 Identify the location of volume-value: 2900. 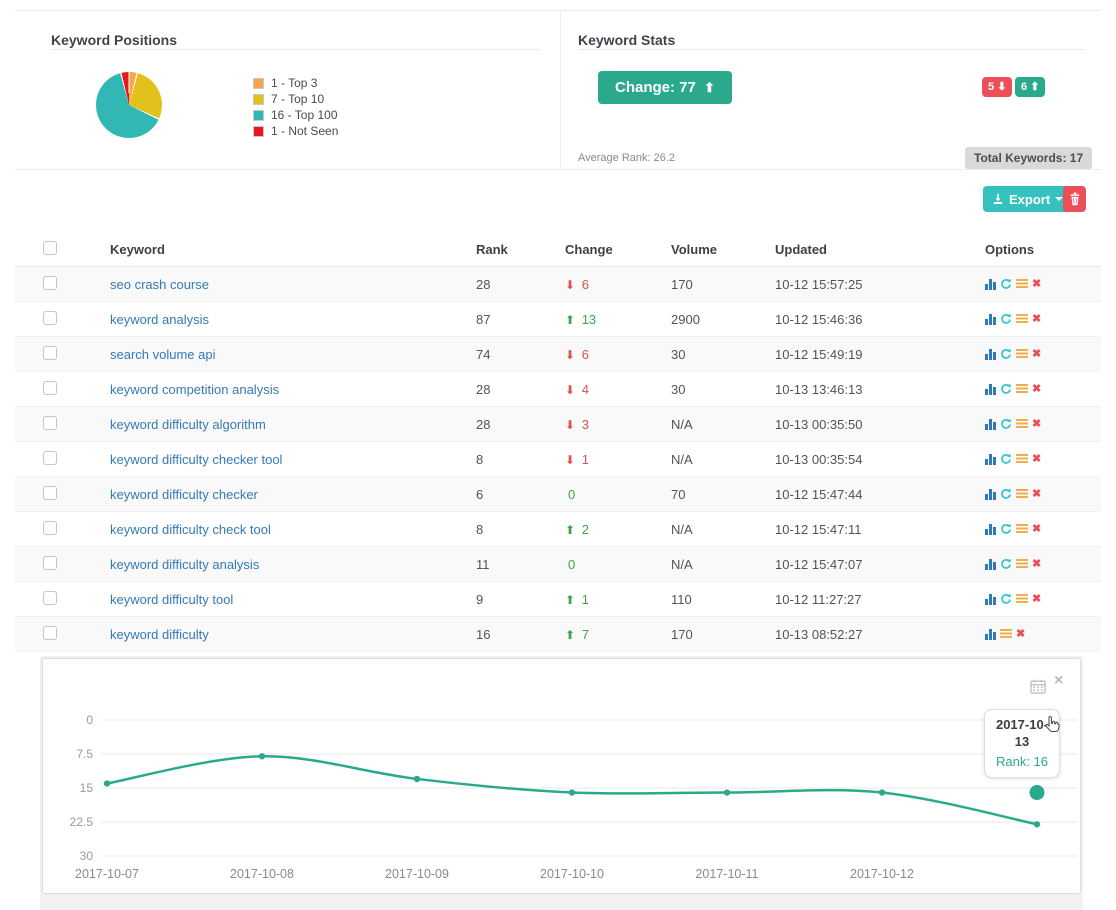
(685, 319).